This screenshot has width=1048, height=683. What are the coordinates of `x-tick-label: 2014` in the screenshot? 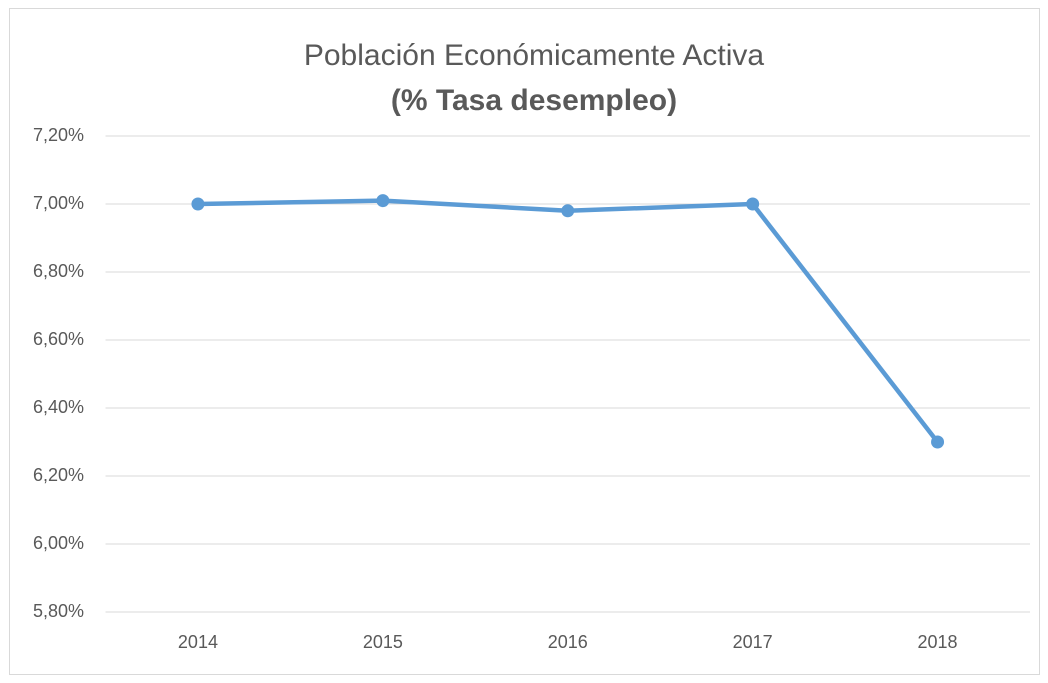 It's located at (198, 642).